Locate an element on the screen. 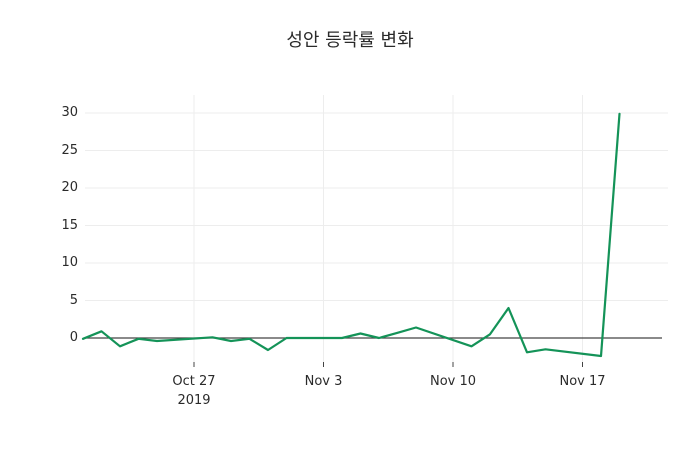  y-axis-tick-label: 0 is located at coordinates (73, 337).